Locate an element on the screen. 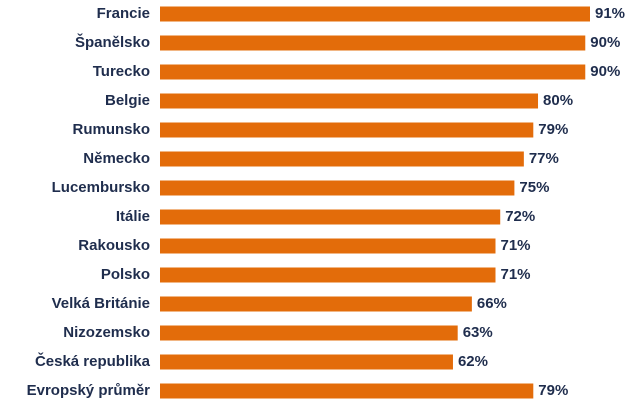  value-label: 72% is located at coordinates (520, 216).